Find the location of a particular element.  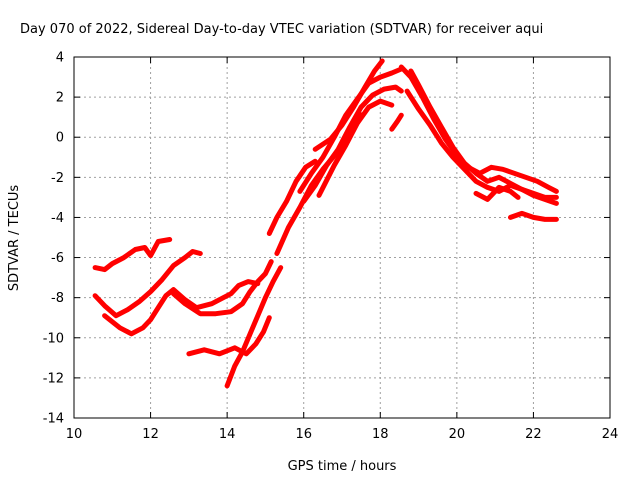

x-tick-label: 14 is located at coordinates (227, 434).